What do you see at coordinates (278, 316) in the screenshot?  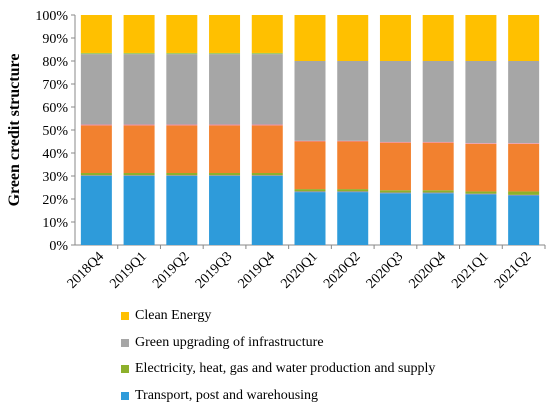 I see `legend-item-clean-energy: Clean Energy` at bounding box center [278, 316].